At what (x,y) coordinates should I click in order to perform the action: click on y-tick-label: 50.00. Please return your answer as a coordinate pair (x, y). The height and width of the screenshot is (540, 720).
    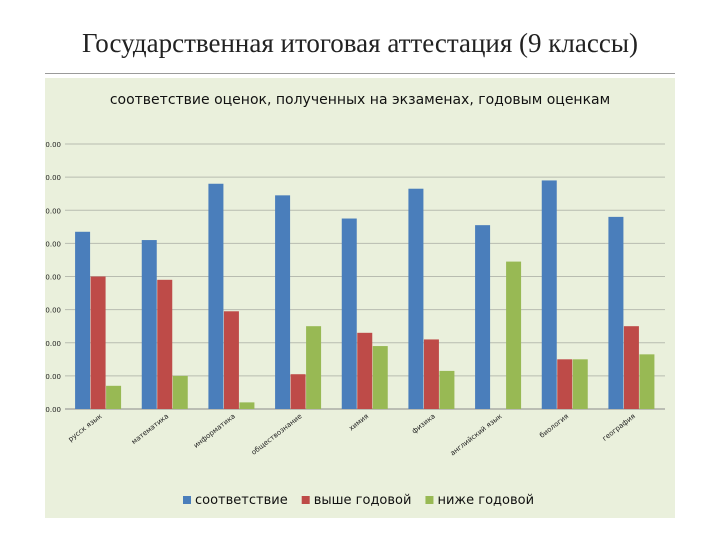
    Looking at the image, I should click on (53, 244).